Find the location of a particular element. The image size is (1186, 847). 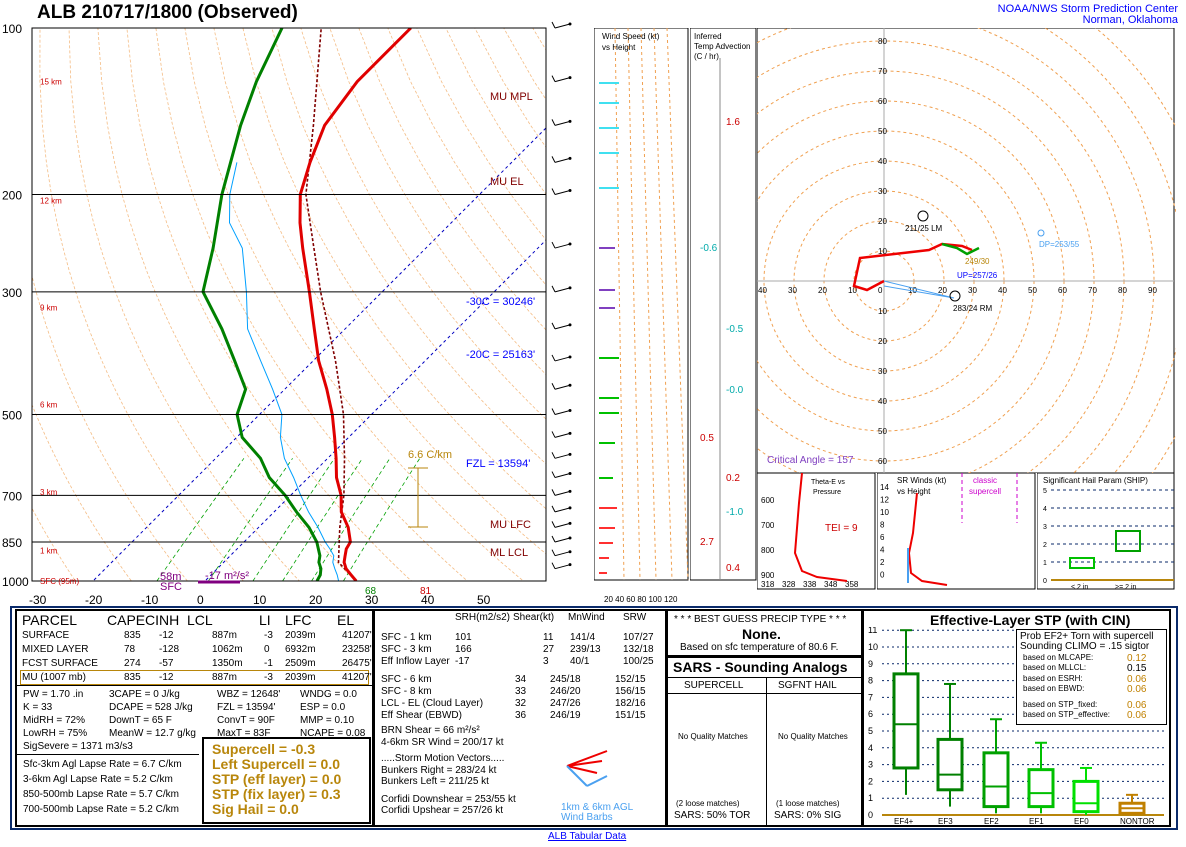

temp-tick-label: 50 is located at coordinates (484, 600).